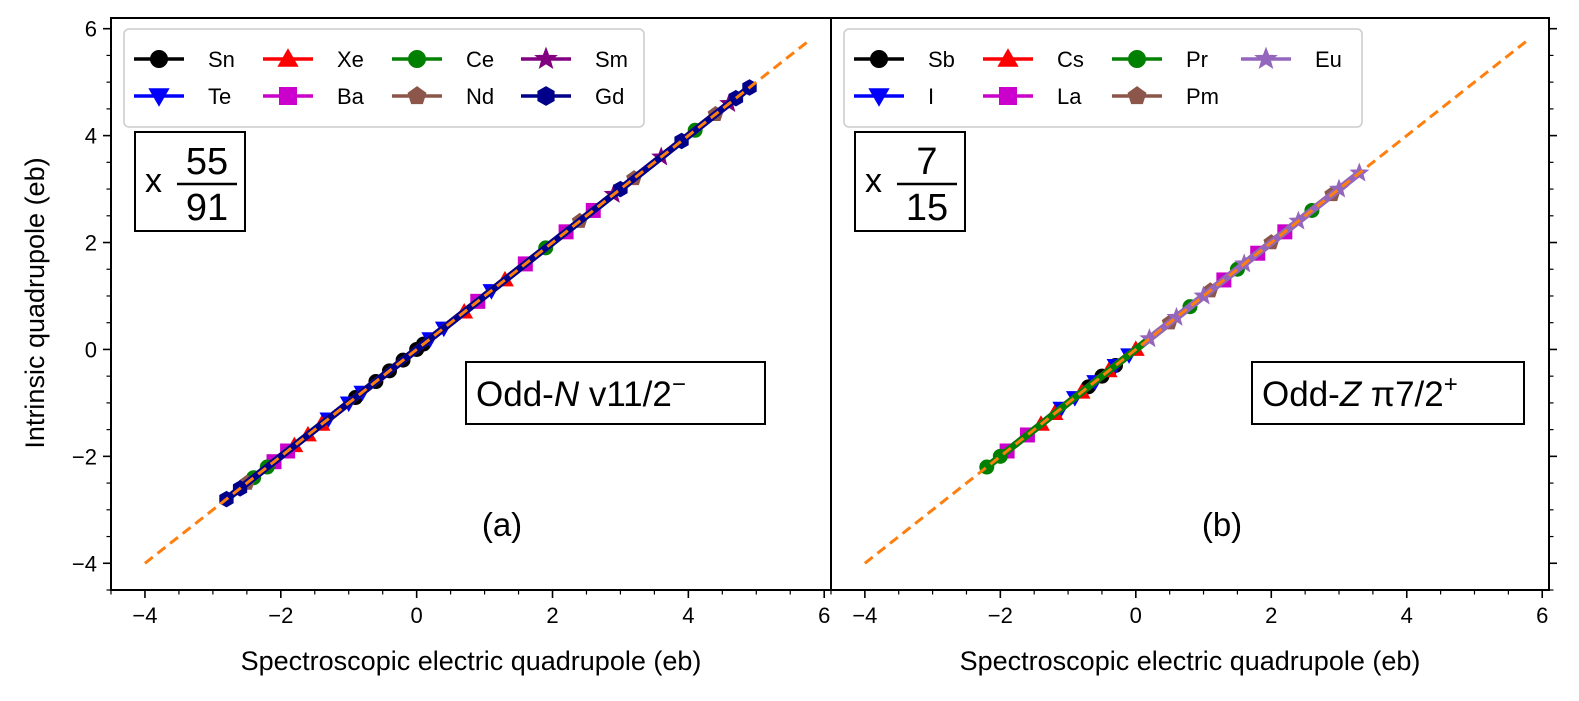 Image resolution: width=1579 pixels, height=701 pixels. I want to click on scale-factor-denominator: 91, so click(207, 208).